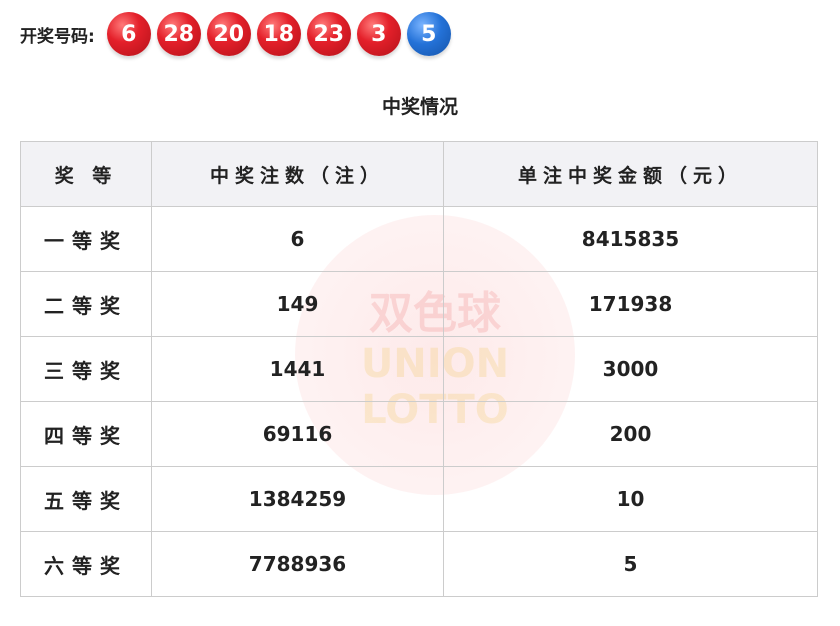 The height and width of the screenshot is (626, 840). What do you see at coordinates (630, 239) in the screenshot?
I see `prize-amount: 8415835` at bounding box center [630, 239].